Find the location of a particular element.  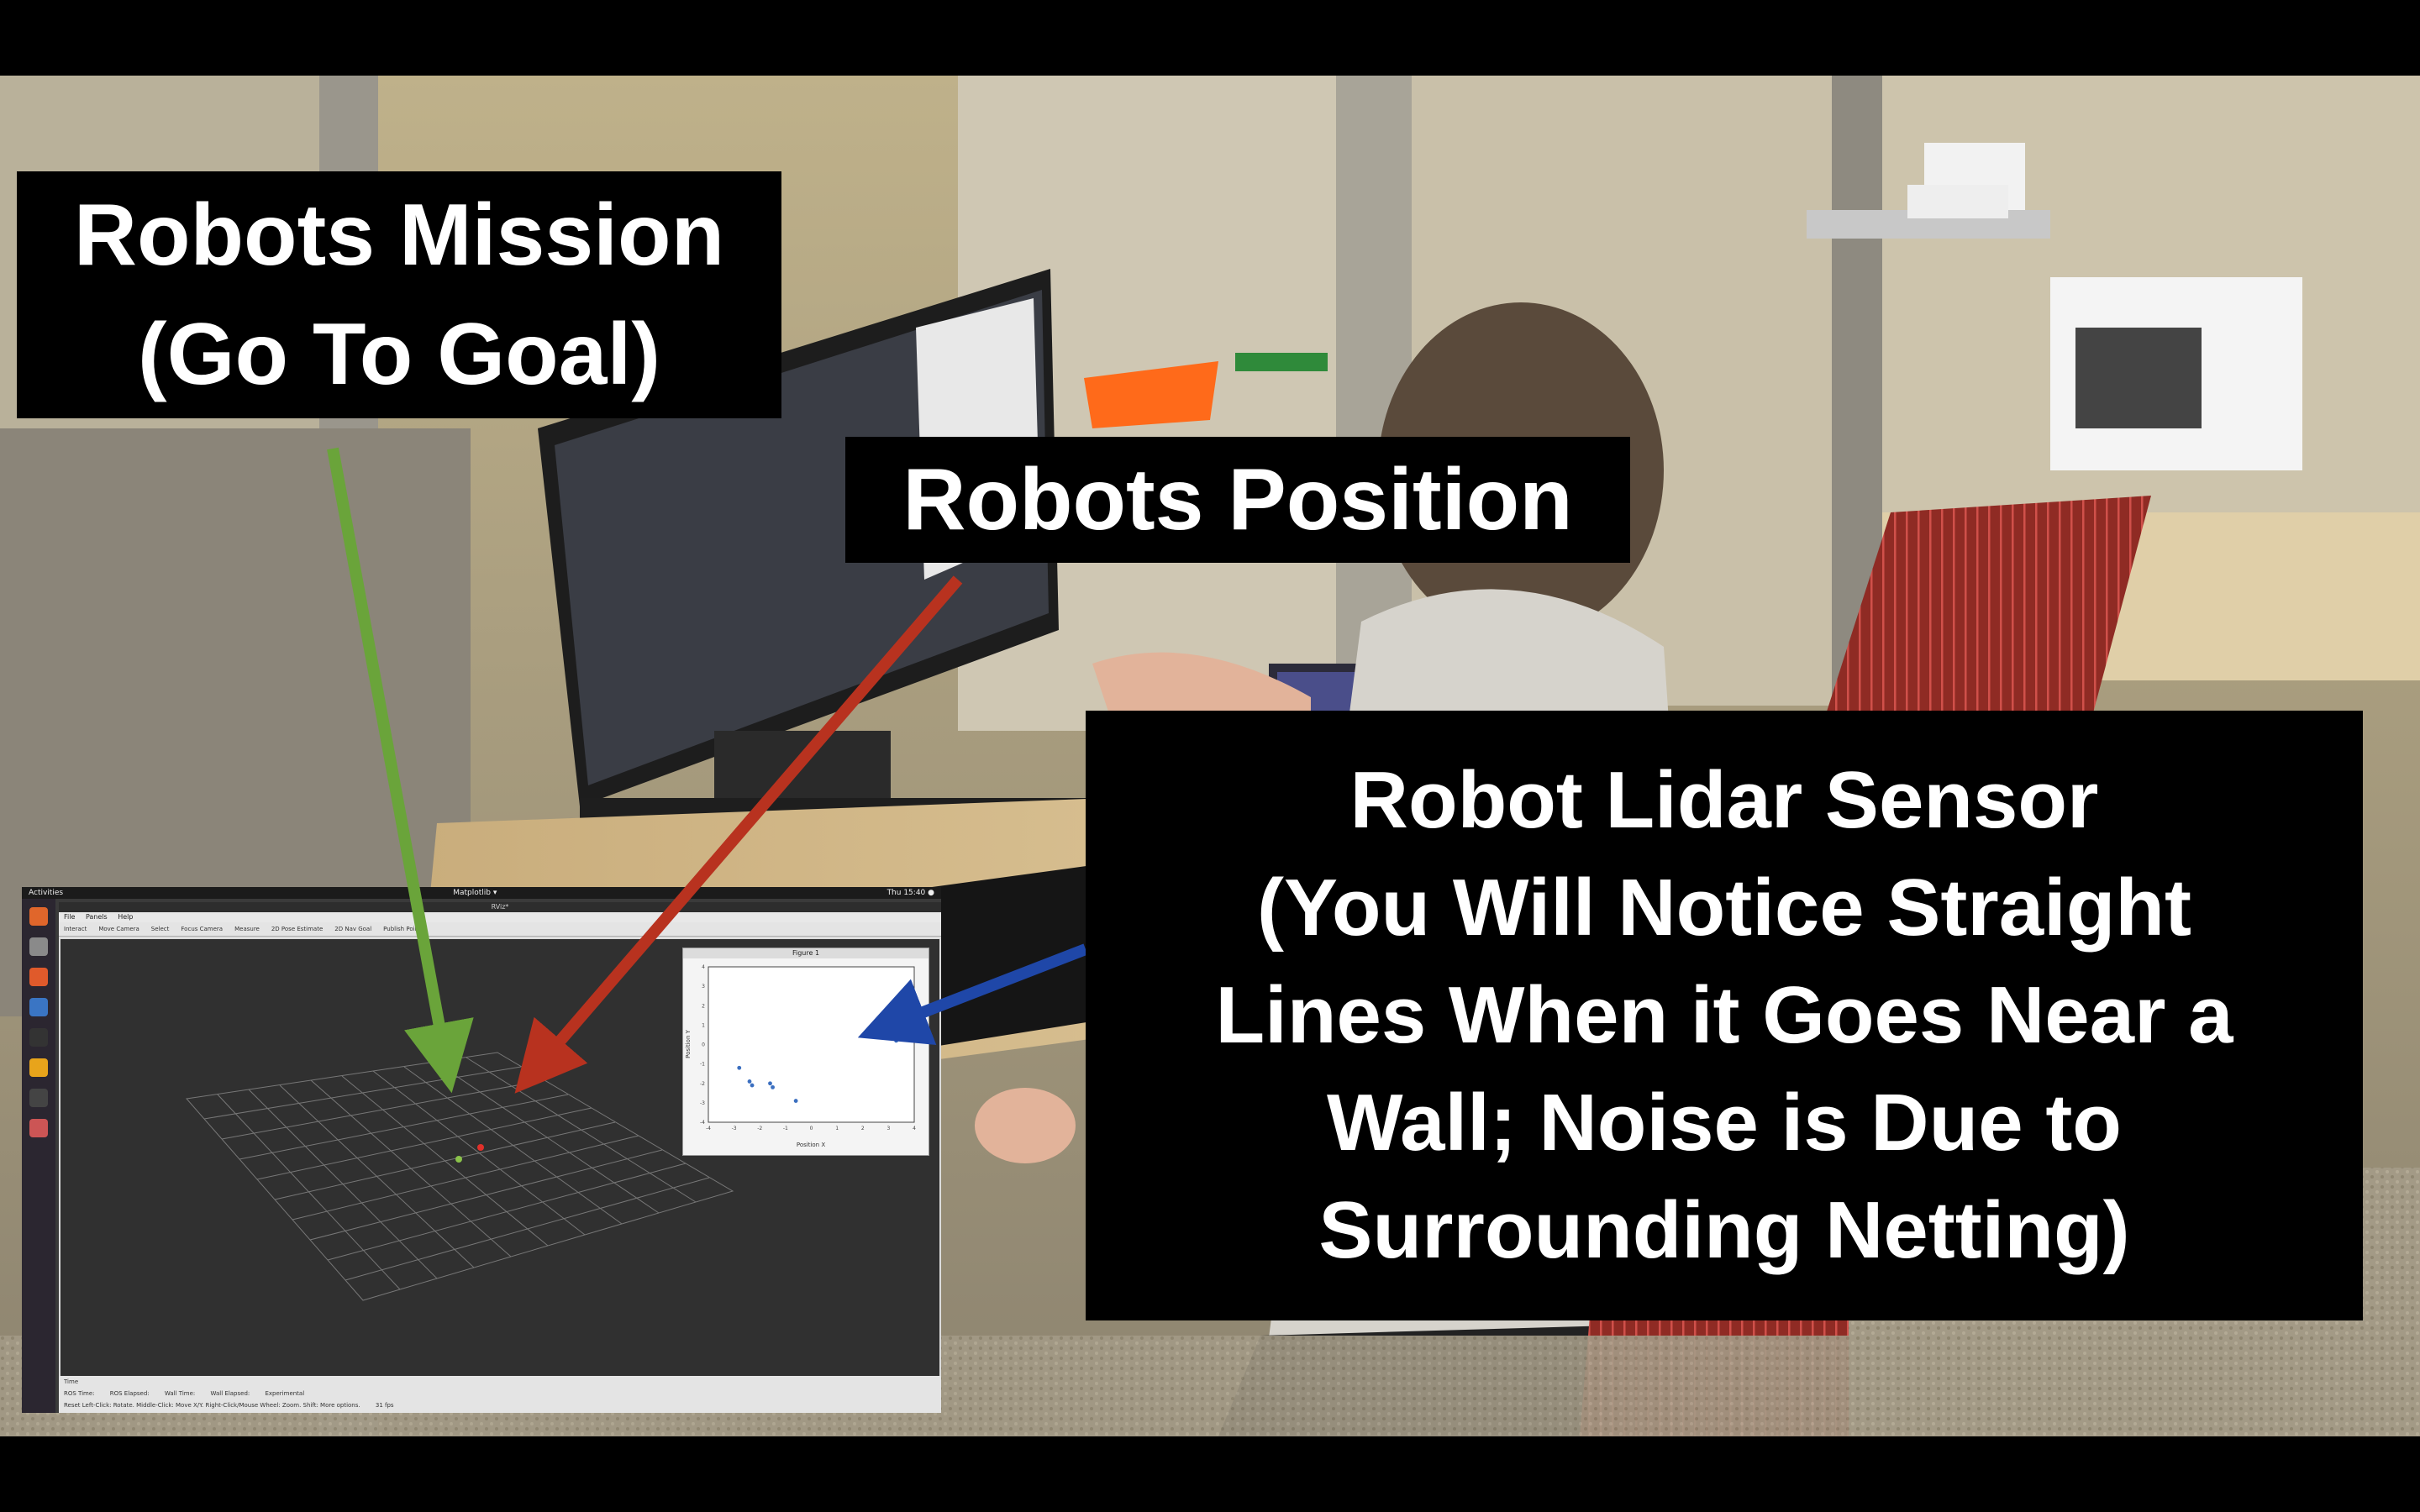

y-axis-label: Position Y is located at coordinates (688, 1043).